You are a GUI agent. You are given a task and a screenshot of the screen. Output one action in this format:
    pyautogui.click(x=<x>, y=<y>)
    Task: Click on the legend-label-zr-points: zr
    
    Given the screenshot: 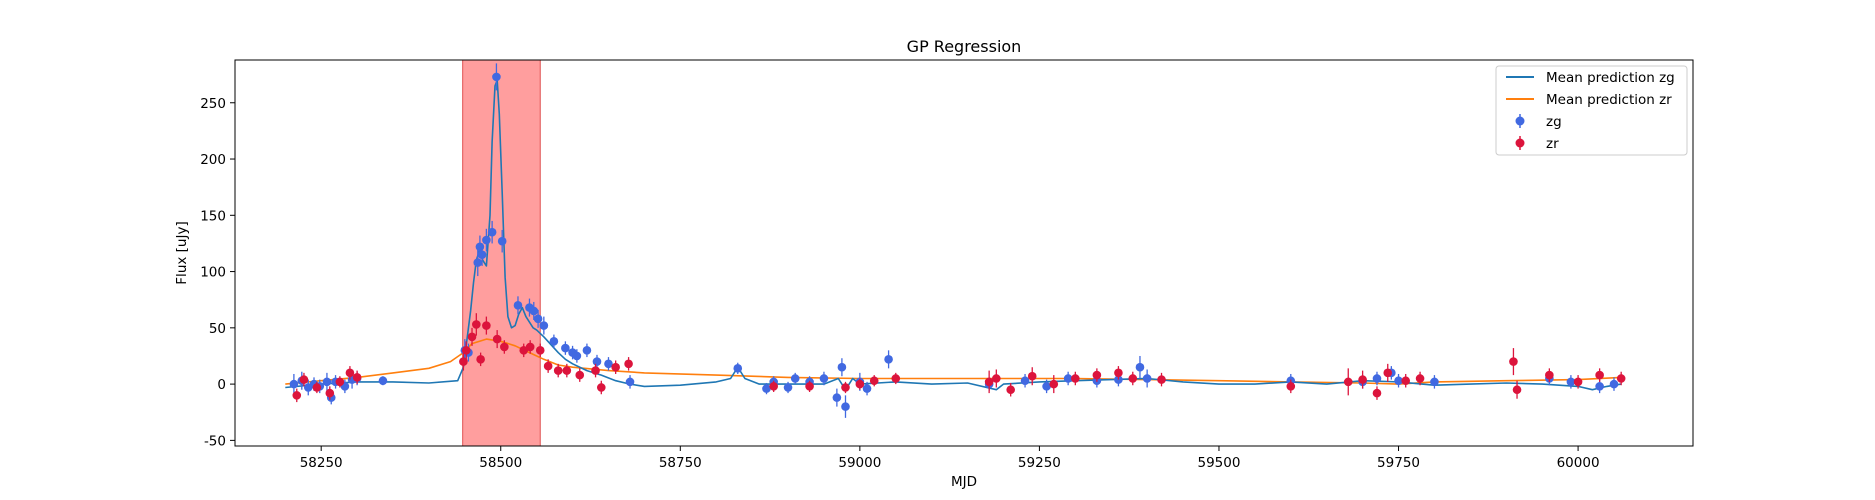 What is the action you would take?
    pyautogui.click(x=1552, y=144)
    